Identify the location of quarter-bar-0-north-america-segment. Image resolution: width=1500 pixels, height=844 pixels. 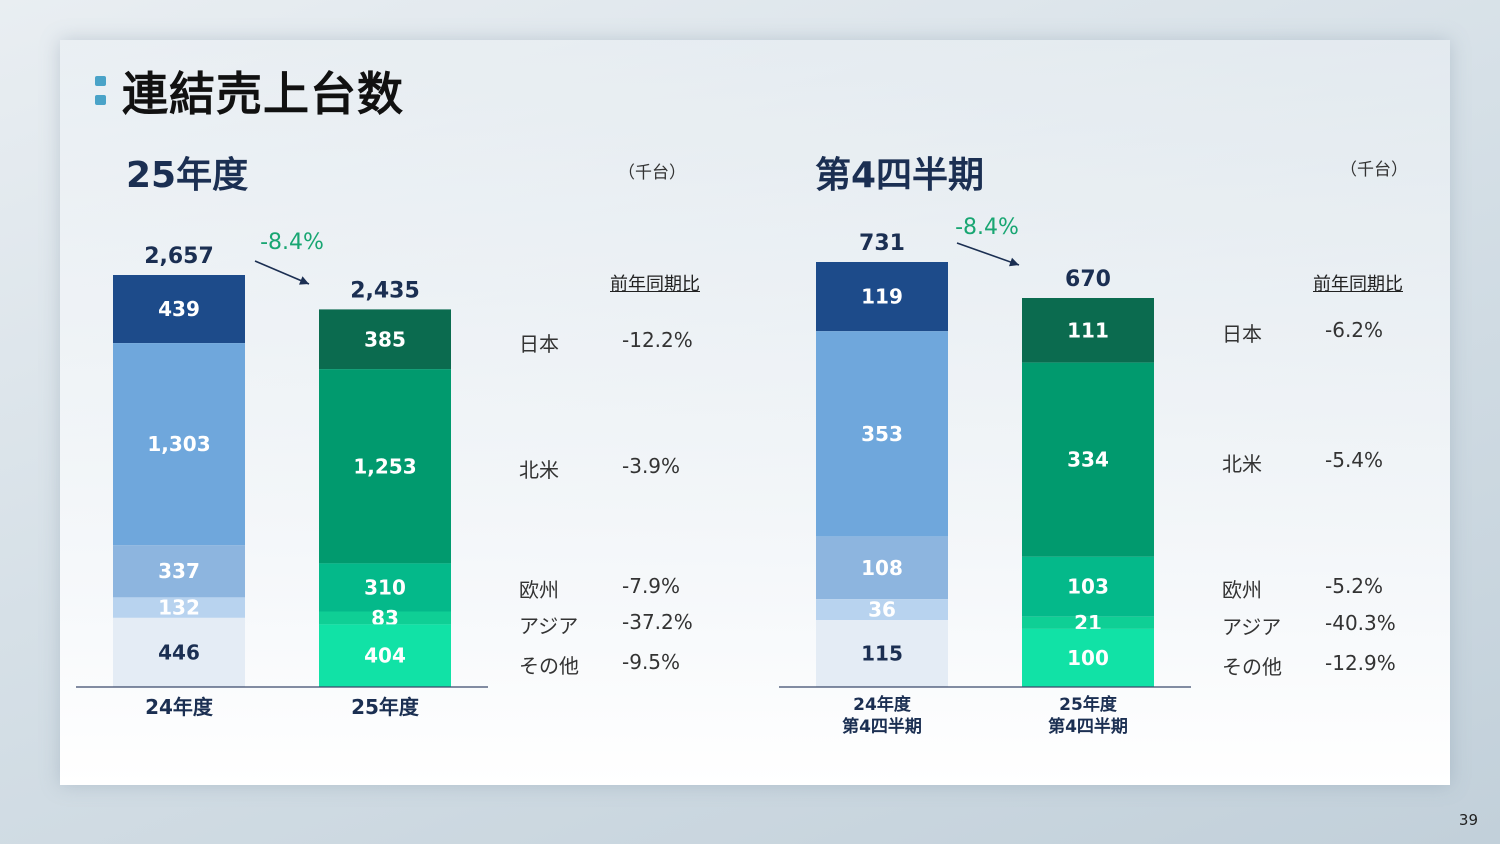
(882, 434).